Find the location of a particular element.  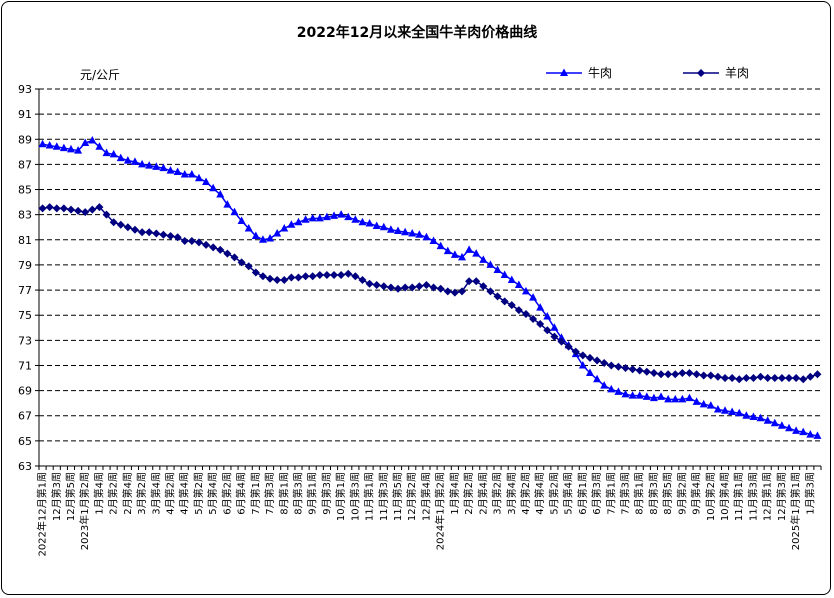

y-tick-label: 93 is located at coordinates (25, 89).